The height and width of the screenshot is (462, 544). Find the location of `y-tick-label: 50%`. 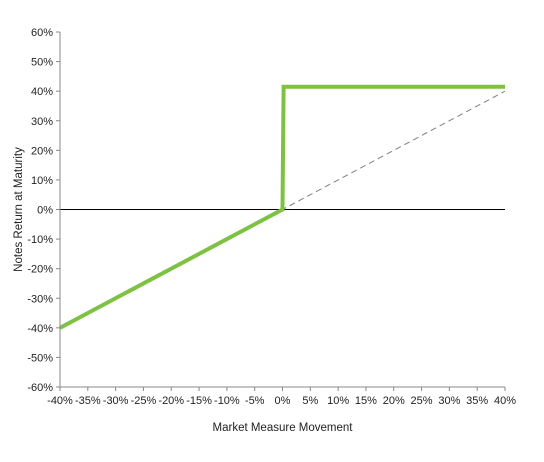

y-tick-label: 50% is located at coordinates (42, 63).